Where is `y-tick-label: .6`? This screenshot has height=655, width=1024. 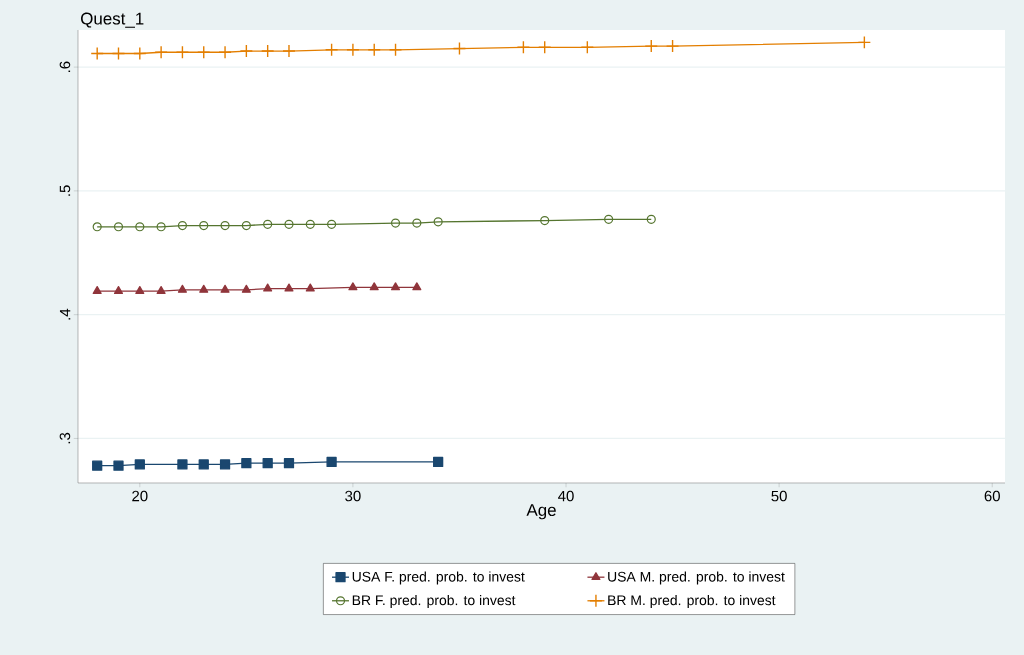 y-tick-label: .6 is located at coordinates (65, 66).